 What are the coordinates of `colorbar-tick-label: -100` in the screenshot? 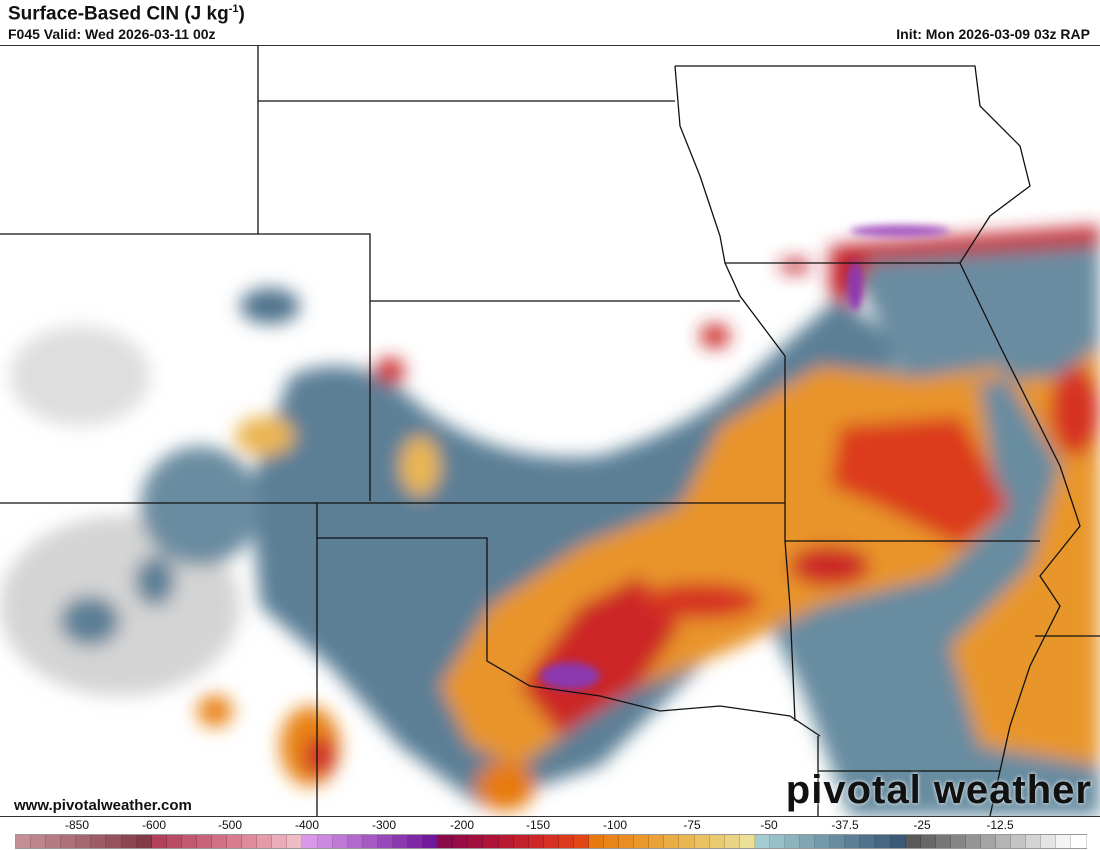 It's located at (615, 825).